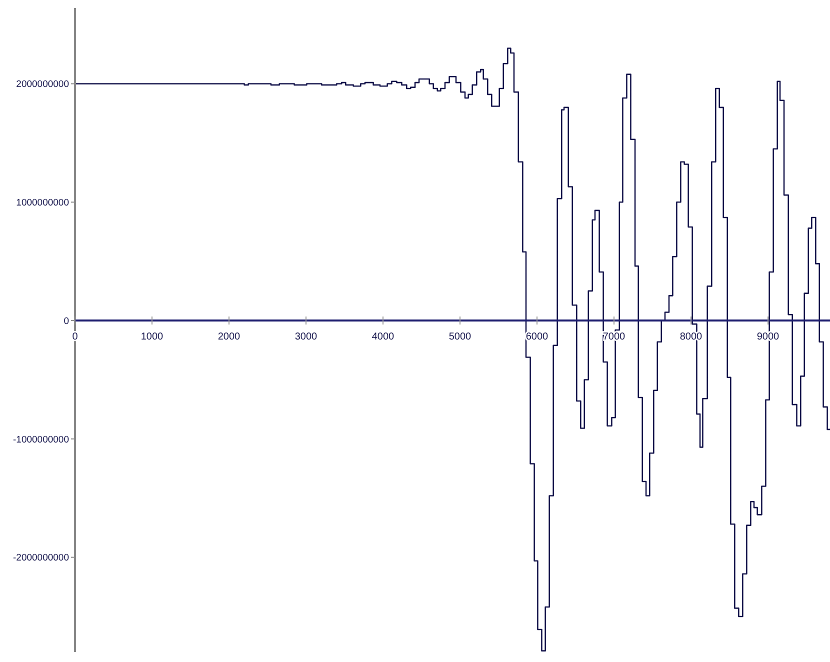  What do you see at coordinates (229, 337) in the screenshot?
I see `x-tick-label: 2000` at bounding box center [229, 337].